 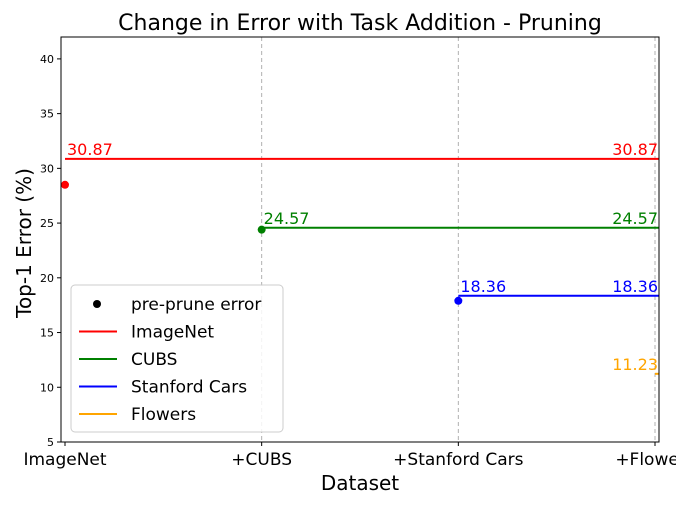 What do you see at coordinates (47, 223) in the screenshot?
I see `y-tick-label: 25` at bounding box center [47, 223].